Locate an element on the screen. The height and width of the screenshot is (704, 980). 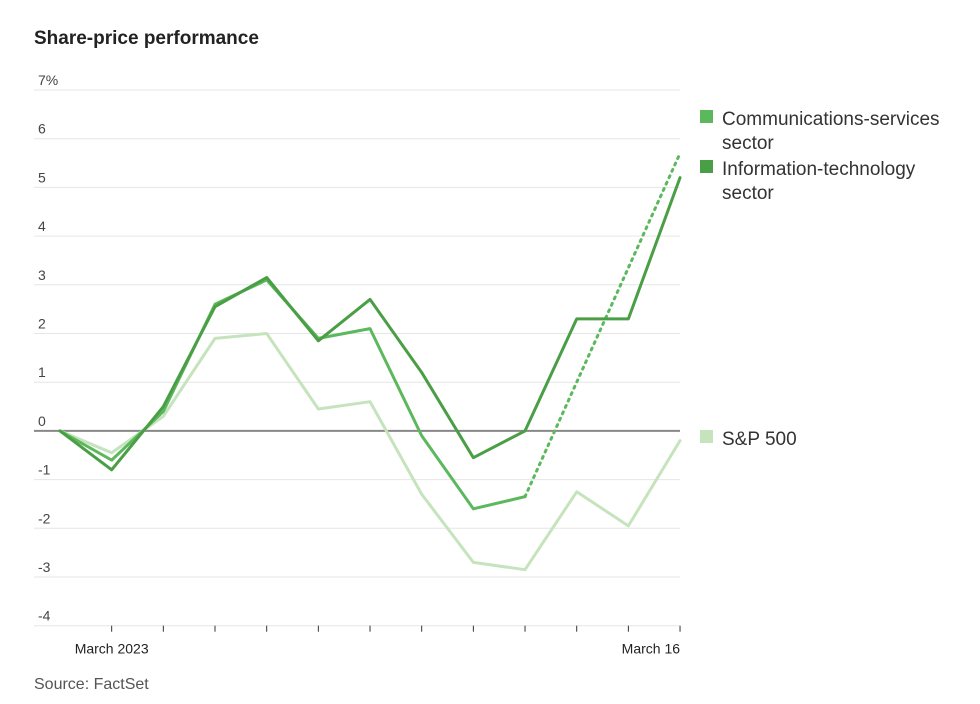
legend-label: Information-technology is located at coordinates (819, 169).